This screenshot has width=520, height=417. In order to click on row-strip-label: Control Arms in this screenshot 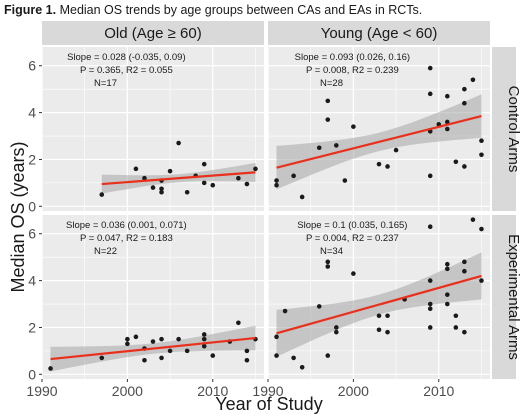, I will do `click(512, 129)`.